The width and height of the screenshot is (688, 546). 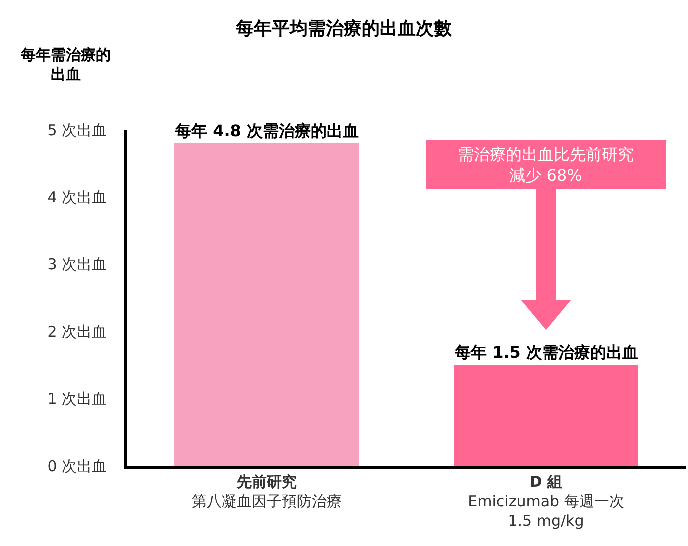 What do you see at coordinates (77, 399) in the screenshot?
I see `y-tick-label: 1 次出血` at bounding box center [77, 399].